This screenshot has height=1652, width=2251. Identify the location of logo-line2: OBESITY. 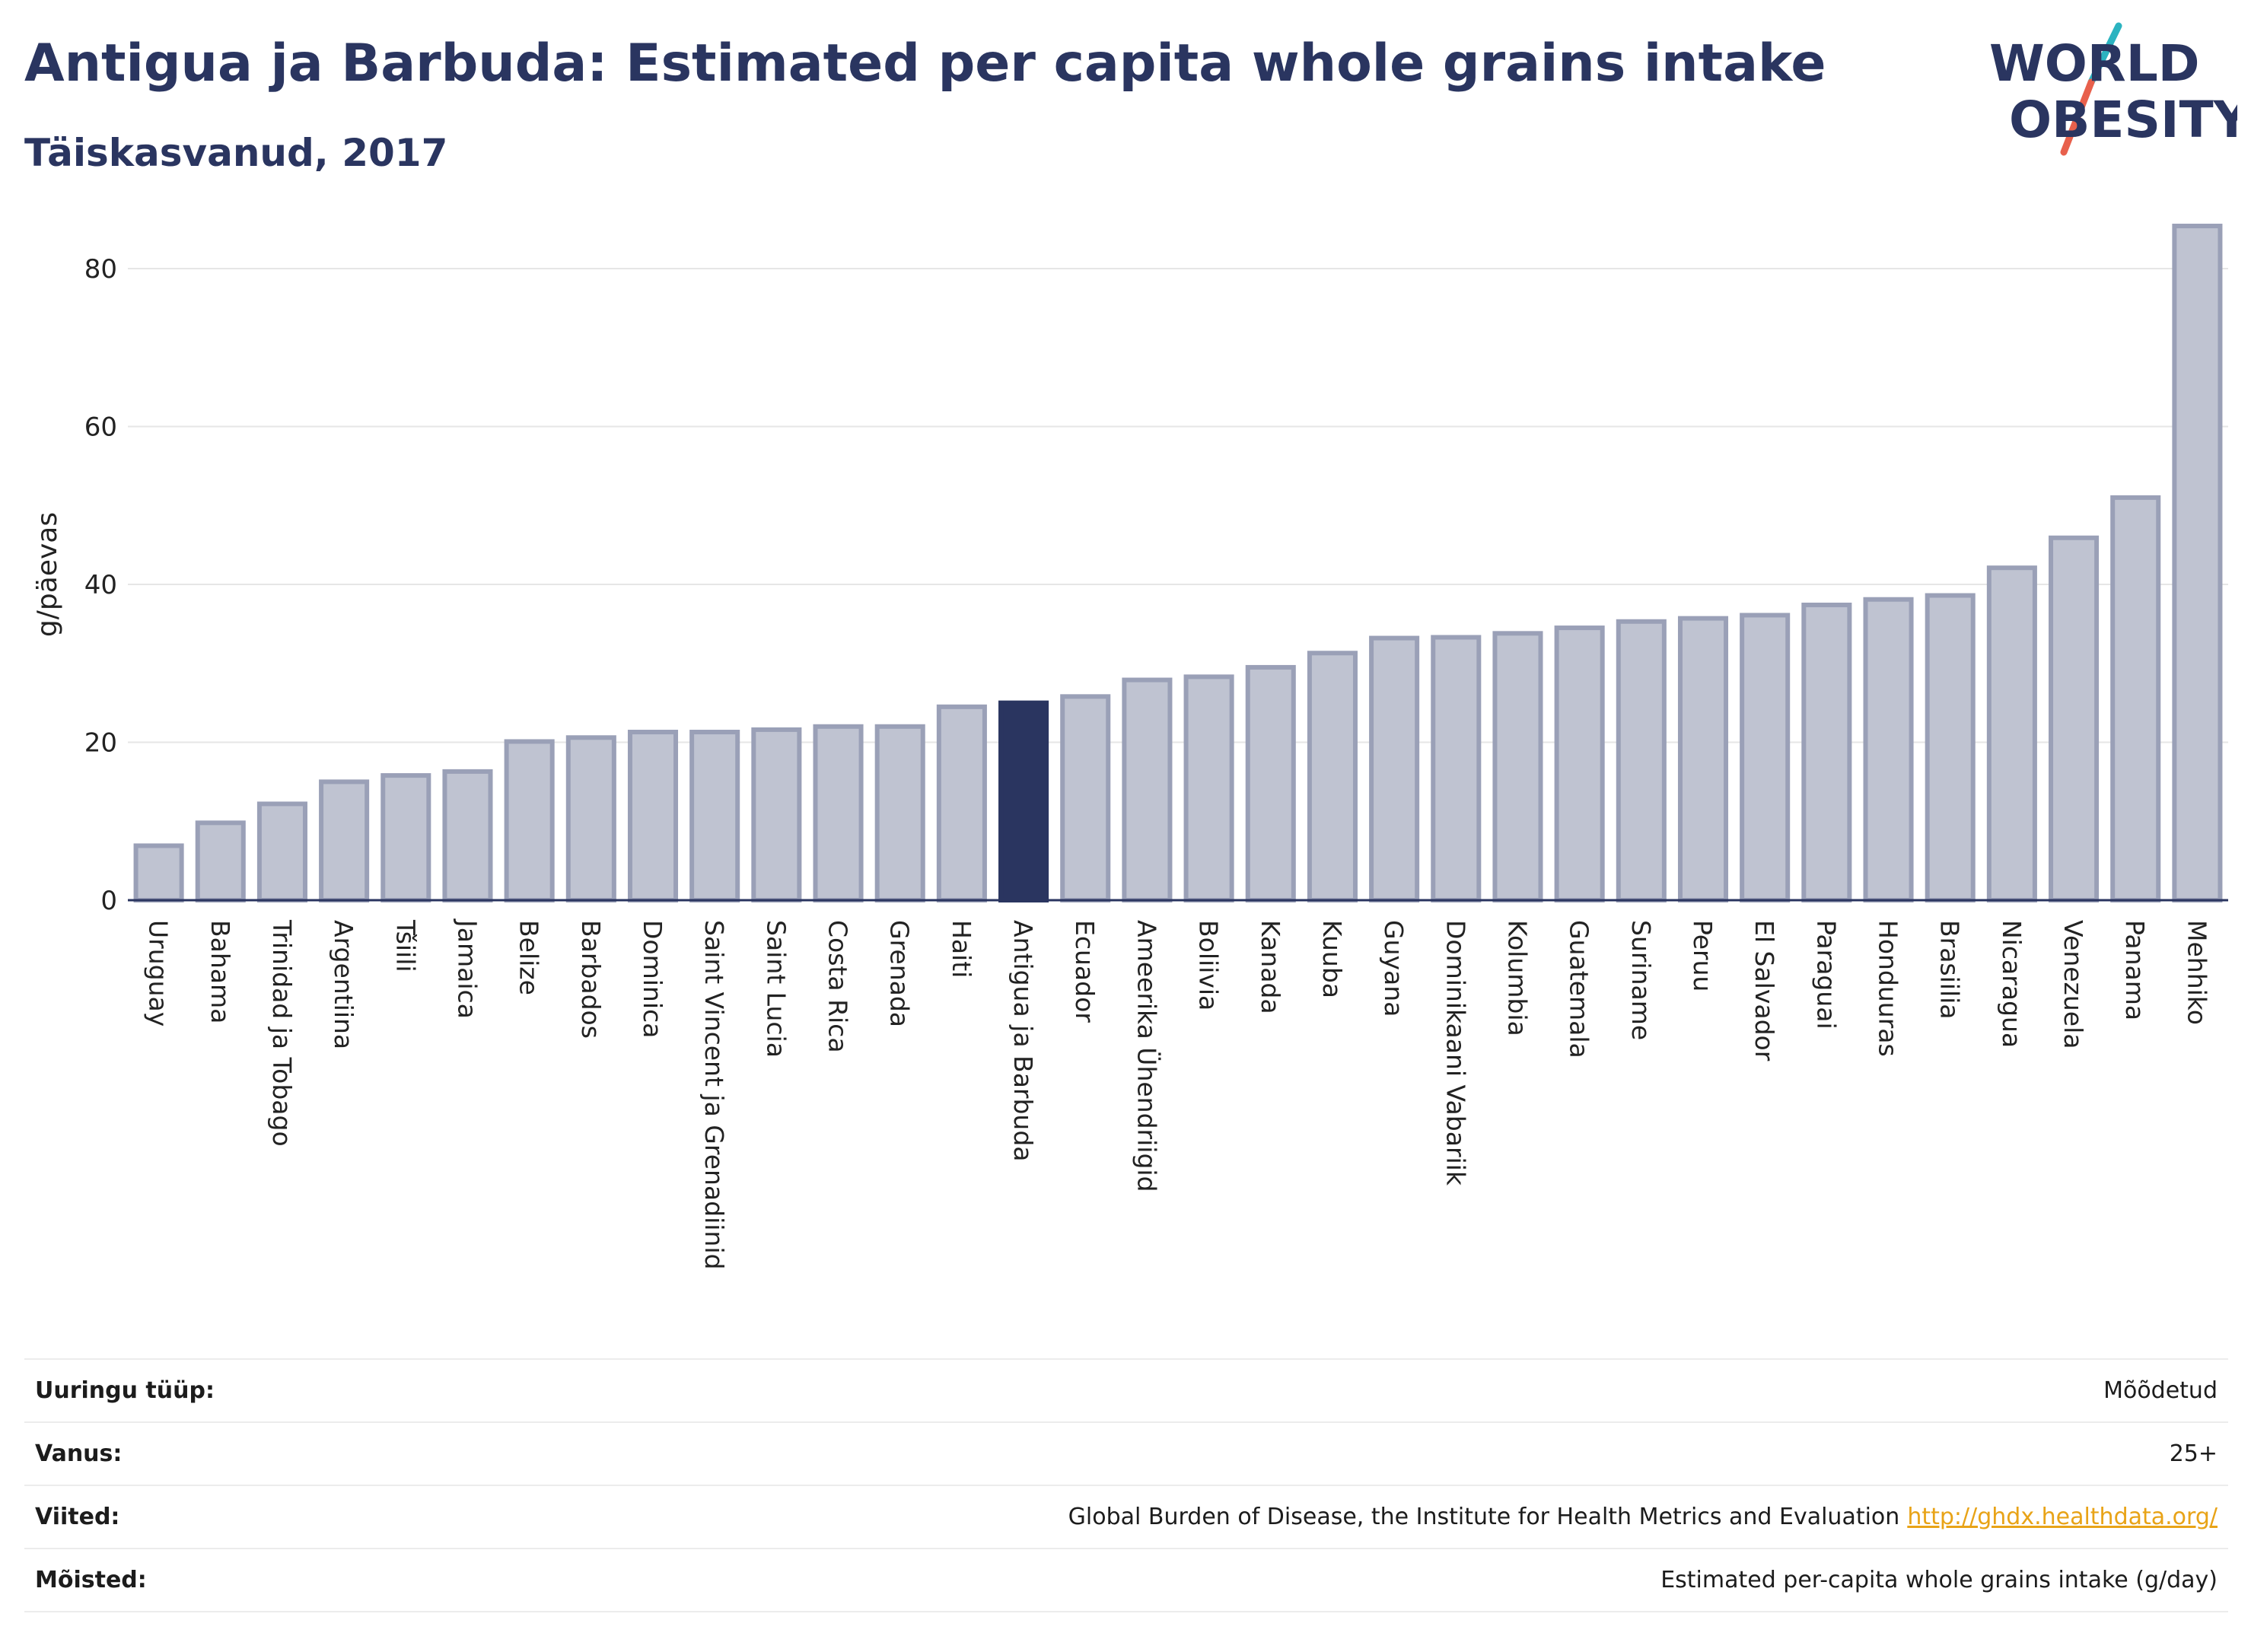
(2123, 120).